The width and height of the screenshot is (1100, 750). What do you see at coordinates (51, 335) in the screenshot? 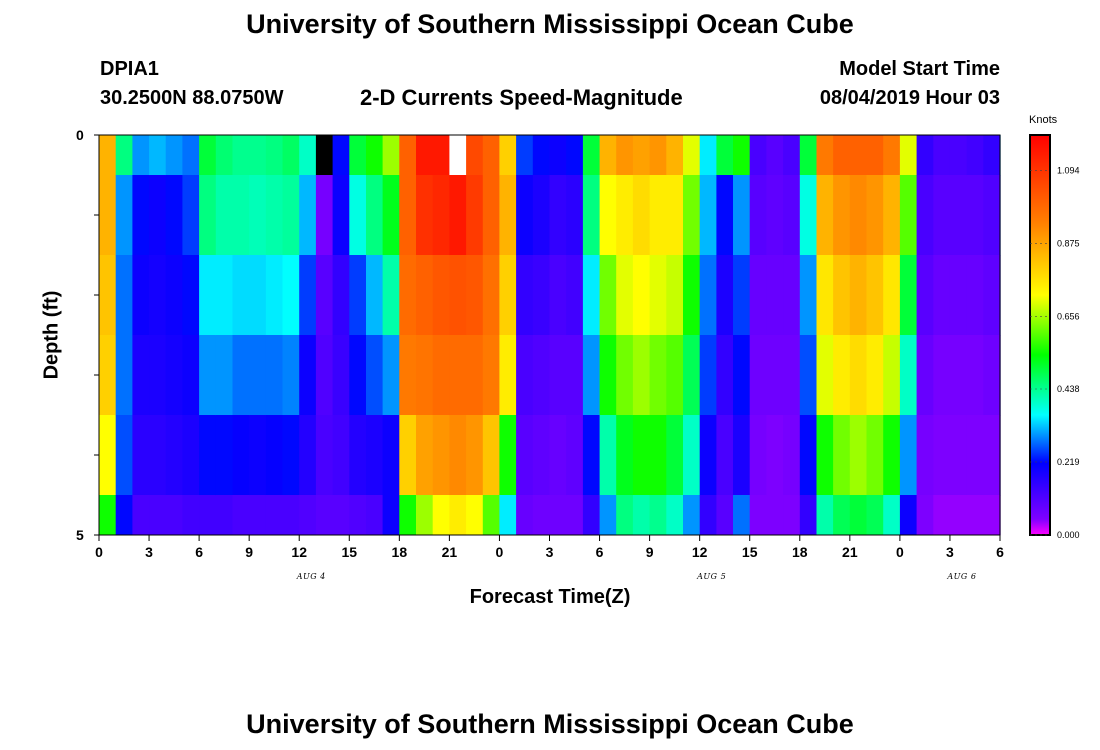
I see `y-axis-label: Depth (ft)` at bounding box center [51, 335].